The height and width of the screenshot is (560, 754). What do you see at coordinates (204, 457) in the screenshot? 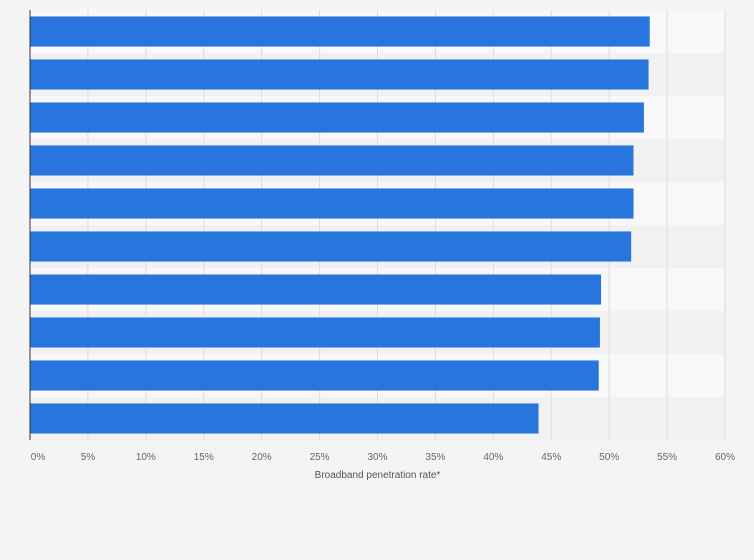
I see `x-tick-label: 15%` at bounding box center [204, 457].